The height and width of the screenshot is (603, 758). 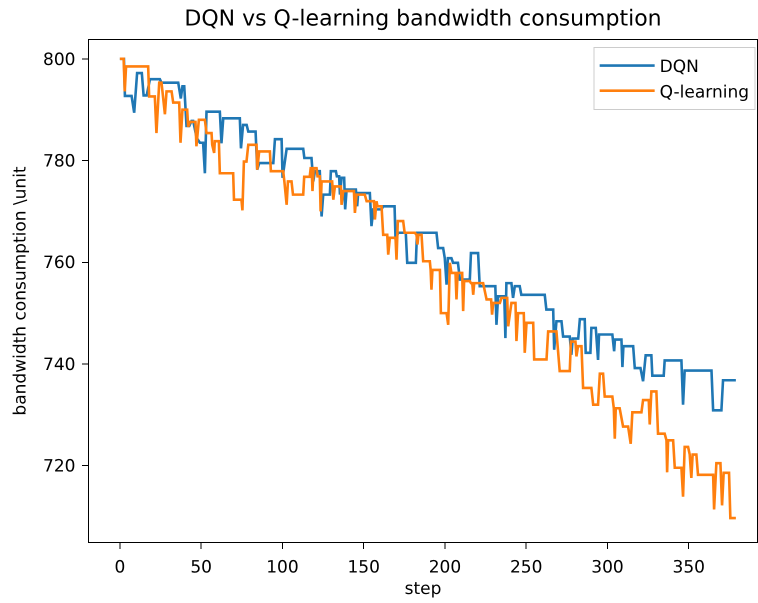 What do you see at coordinates (679, 67) in the screenshot?
I see `legend-label: DQN` at bounding box center [679, 67].